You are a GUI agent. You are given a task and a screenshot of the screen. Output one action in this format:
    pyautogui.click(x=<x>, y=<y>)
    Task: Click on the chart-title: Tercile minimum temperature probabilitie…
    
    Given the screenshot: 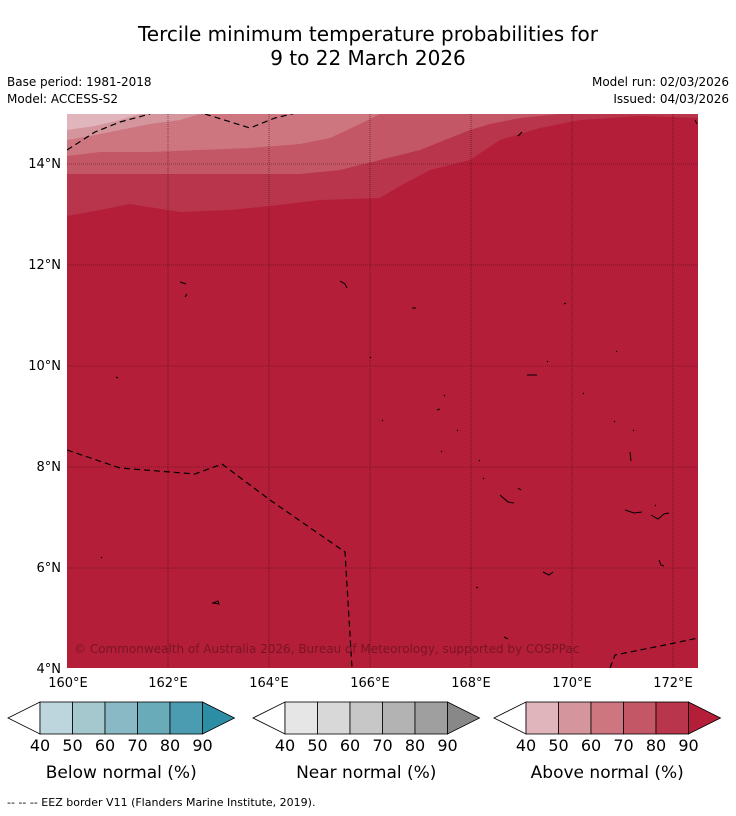 What is the action you would take?
    pyautogui.click(x=368, y=46)
    